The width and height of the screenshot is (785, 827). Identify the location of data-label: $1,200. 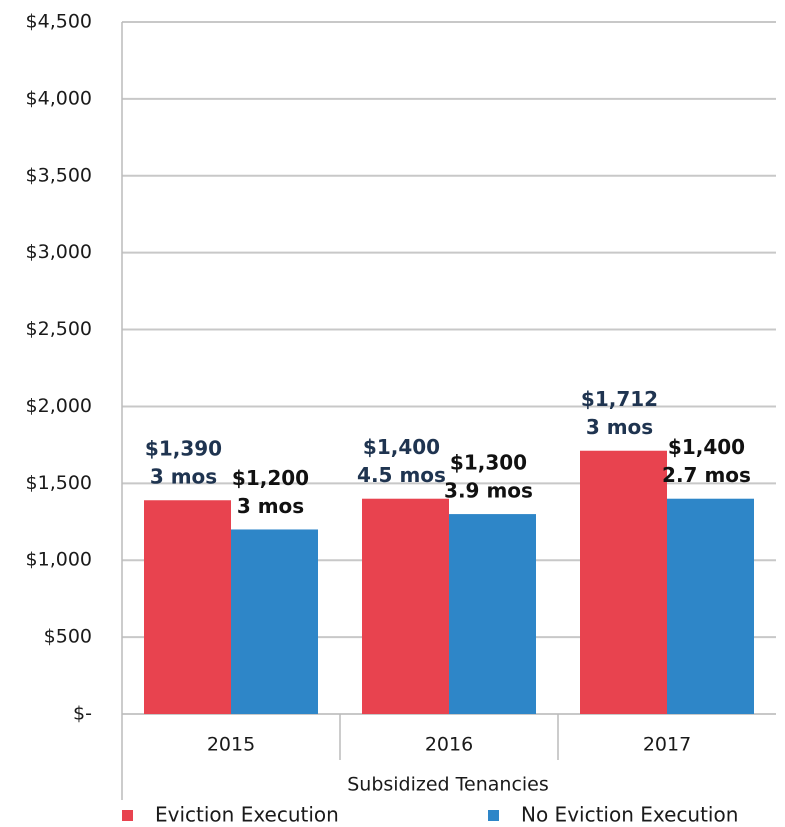
(270, 478).